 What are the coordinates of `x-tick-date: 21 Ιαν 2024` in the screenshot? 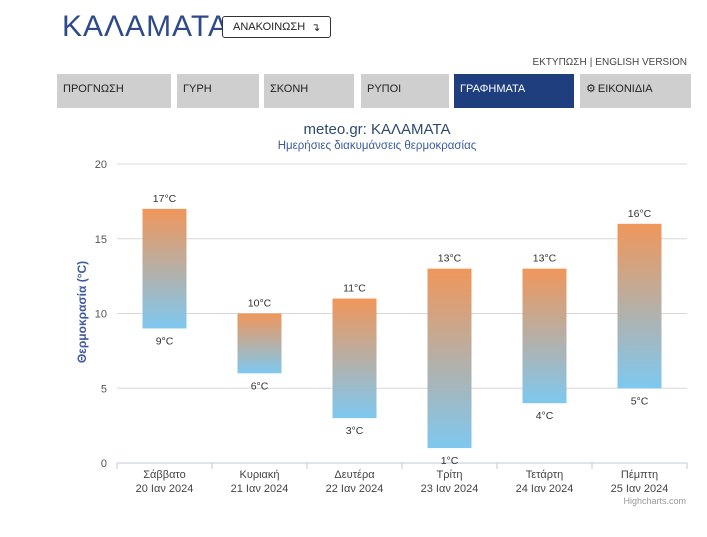 It's located at (260, 489).